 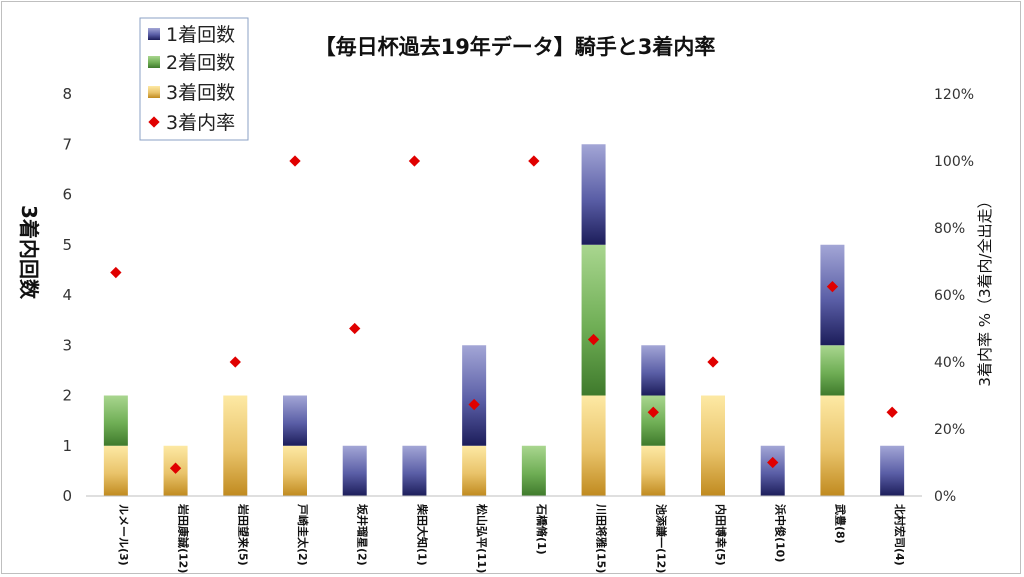 What do you see at coordinates (123, 535) in the screenshot?
I see `category-label: ルメール(3)` at bounding box center [123, 535].